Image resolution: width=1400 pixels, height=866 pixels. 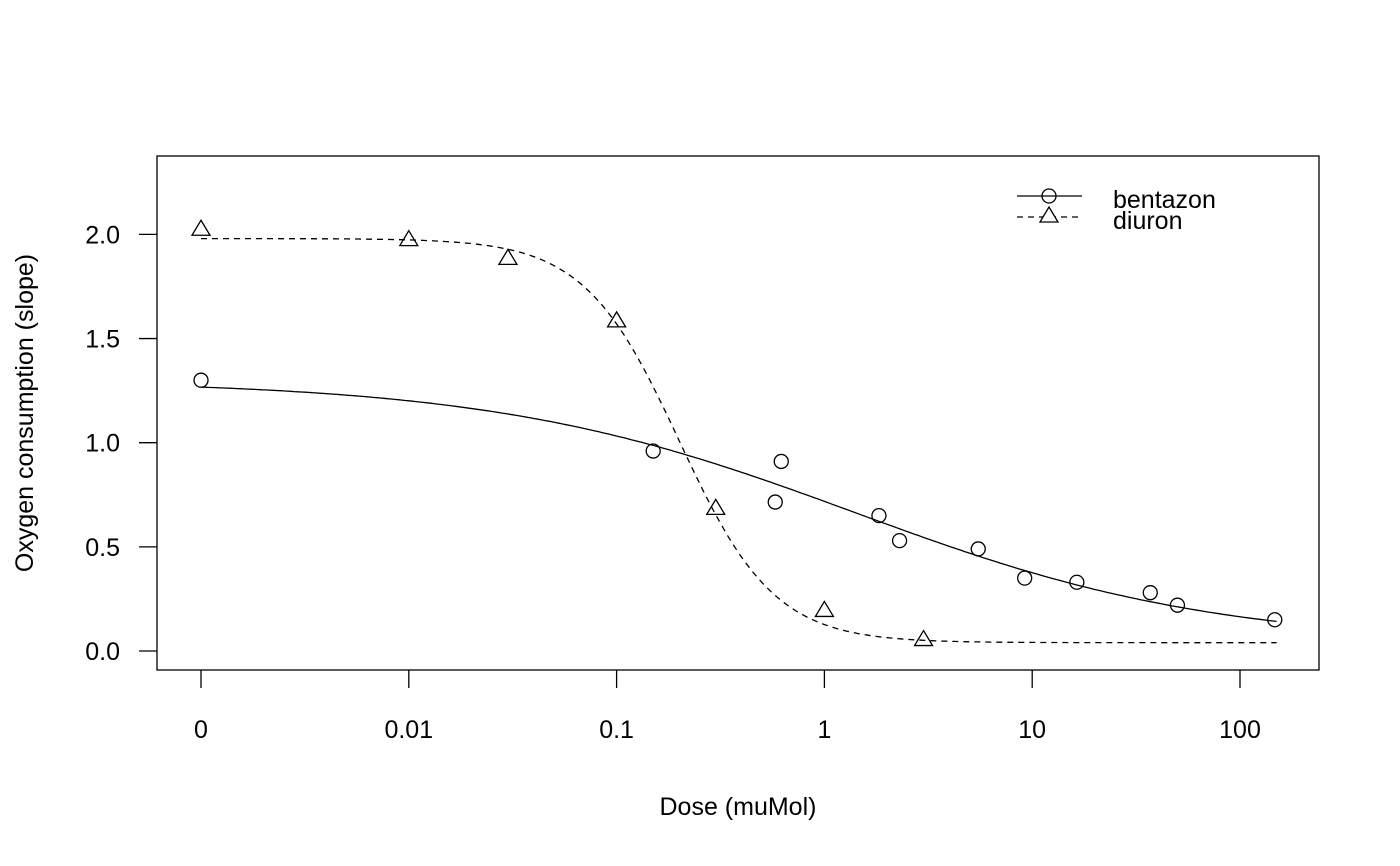 What do you see at coordinates (738, 807) in the screenshot?
I see `x-axis-label: Dose (muMol)` at bounding box center [738, 807].